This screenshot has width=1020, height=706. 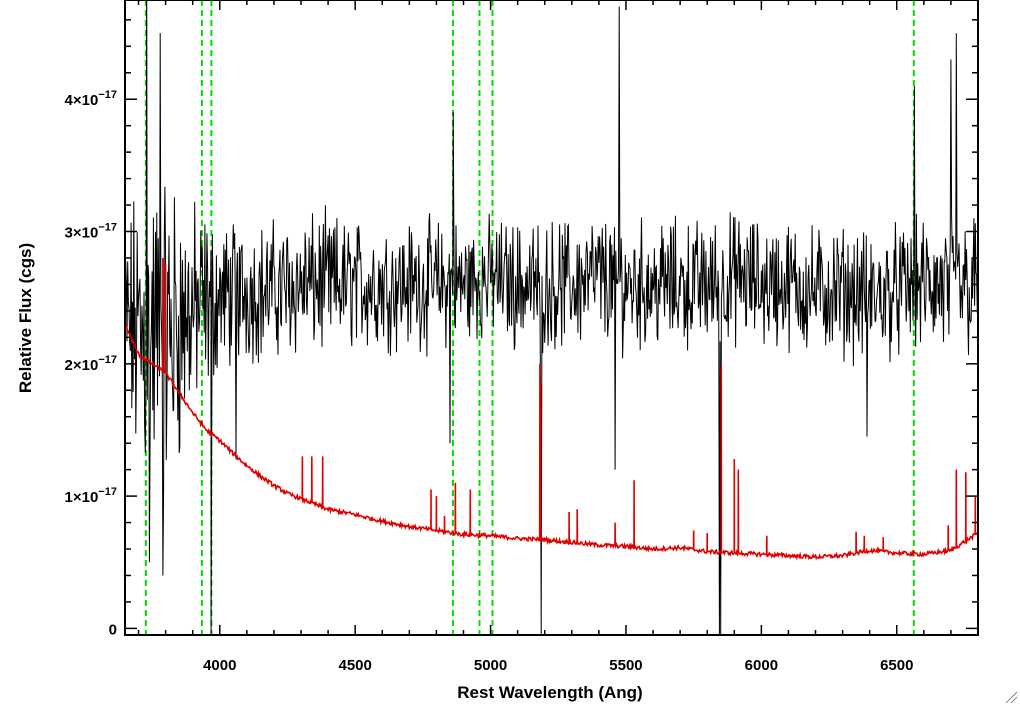 What do you see at coordinates (1011, 697) in the screenshot?
I see `resize-grip-icon` at bounding box center [1011, 697].